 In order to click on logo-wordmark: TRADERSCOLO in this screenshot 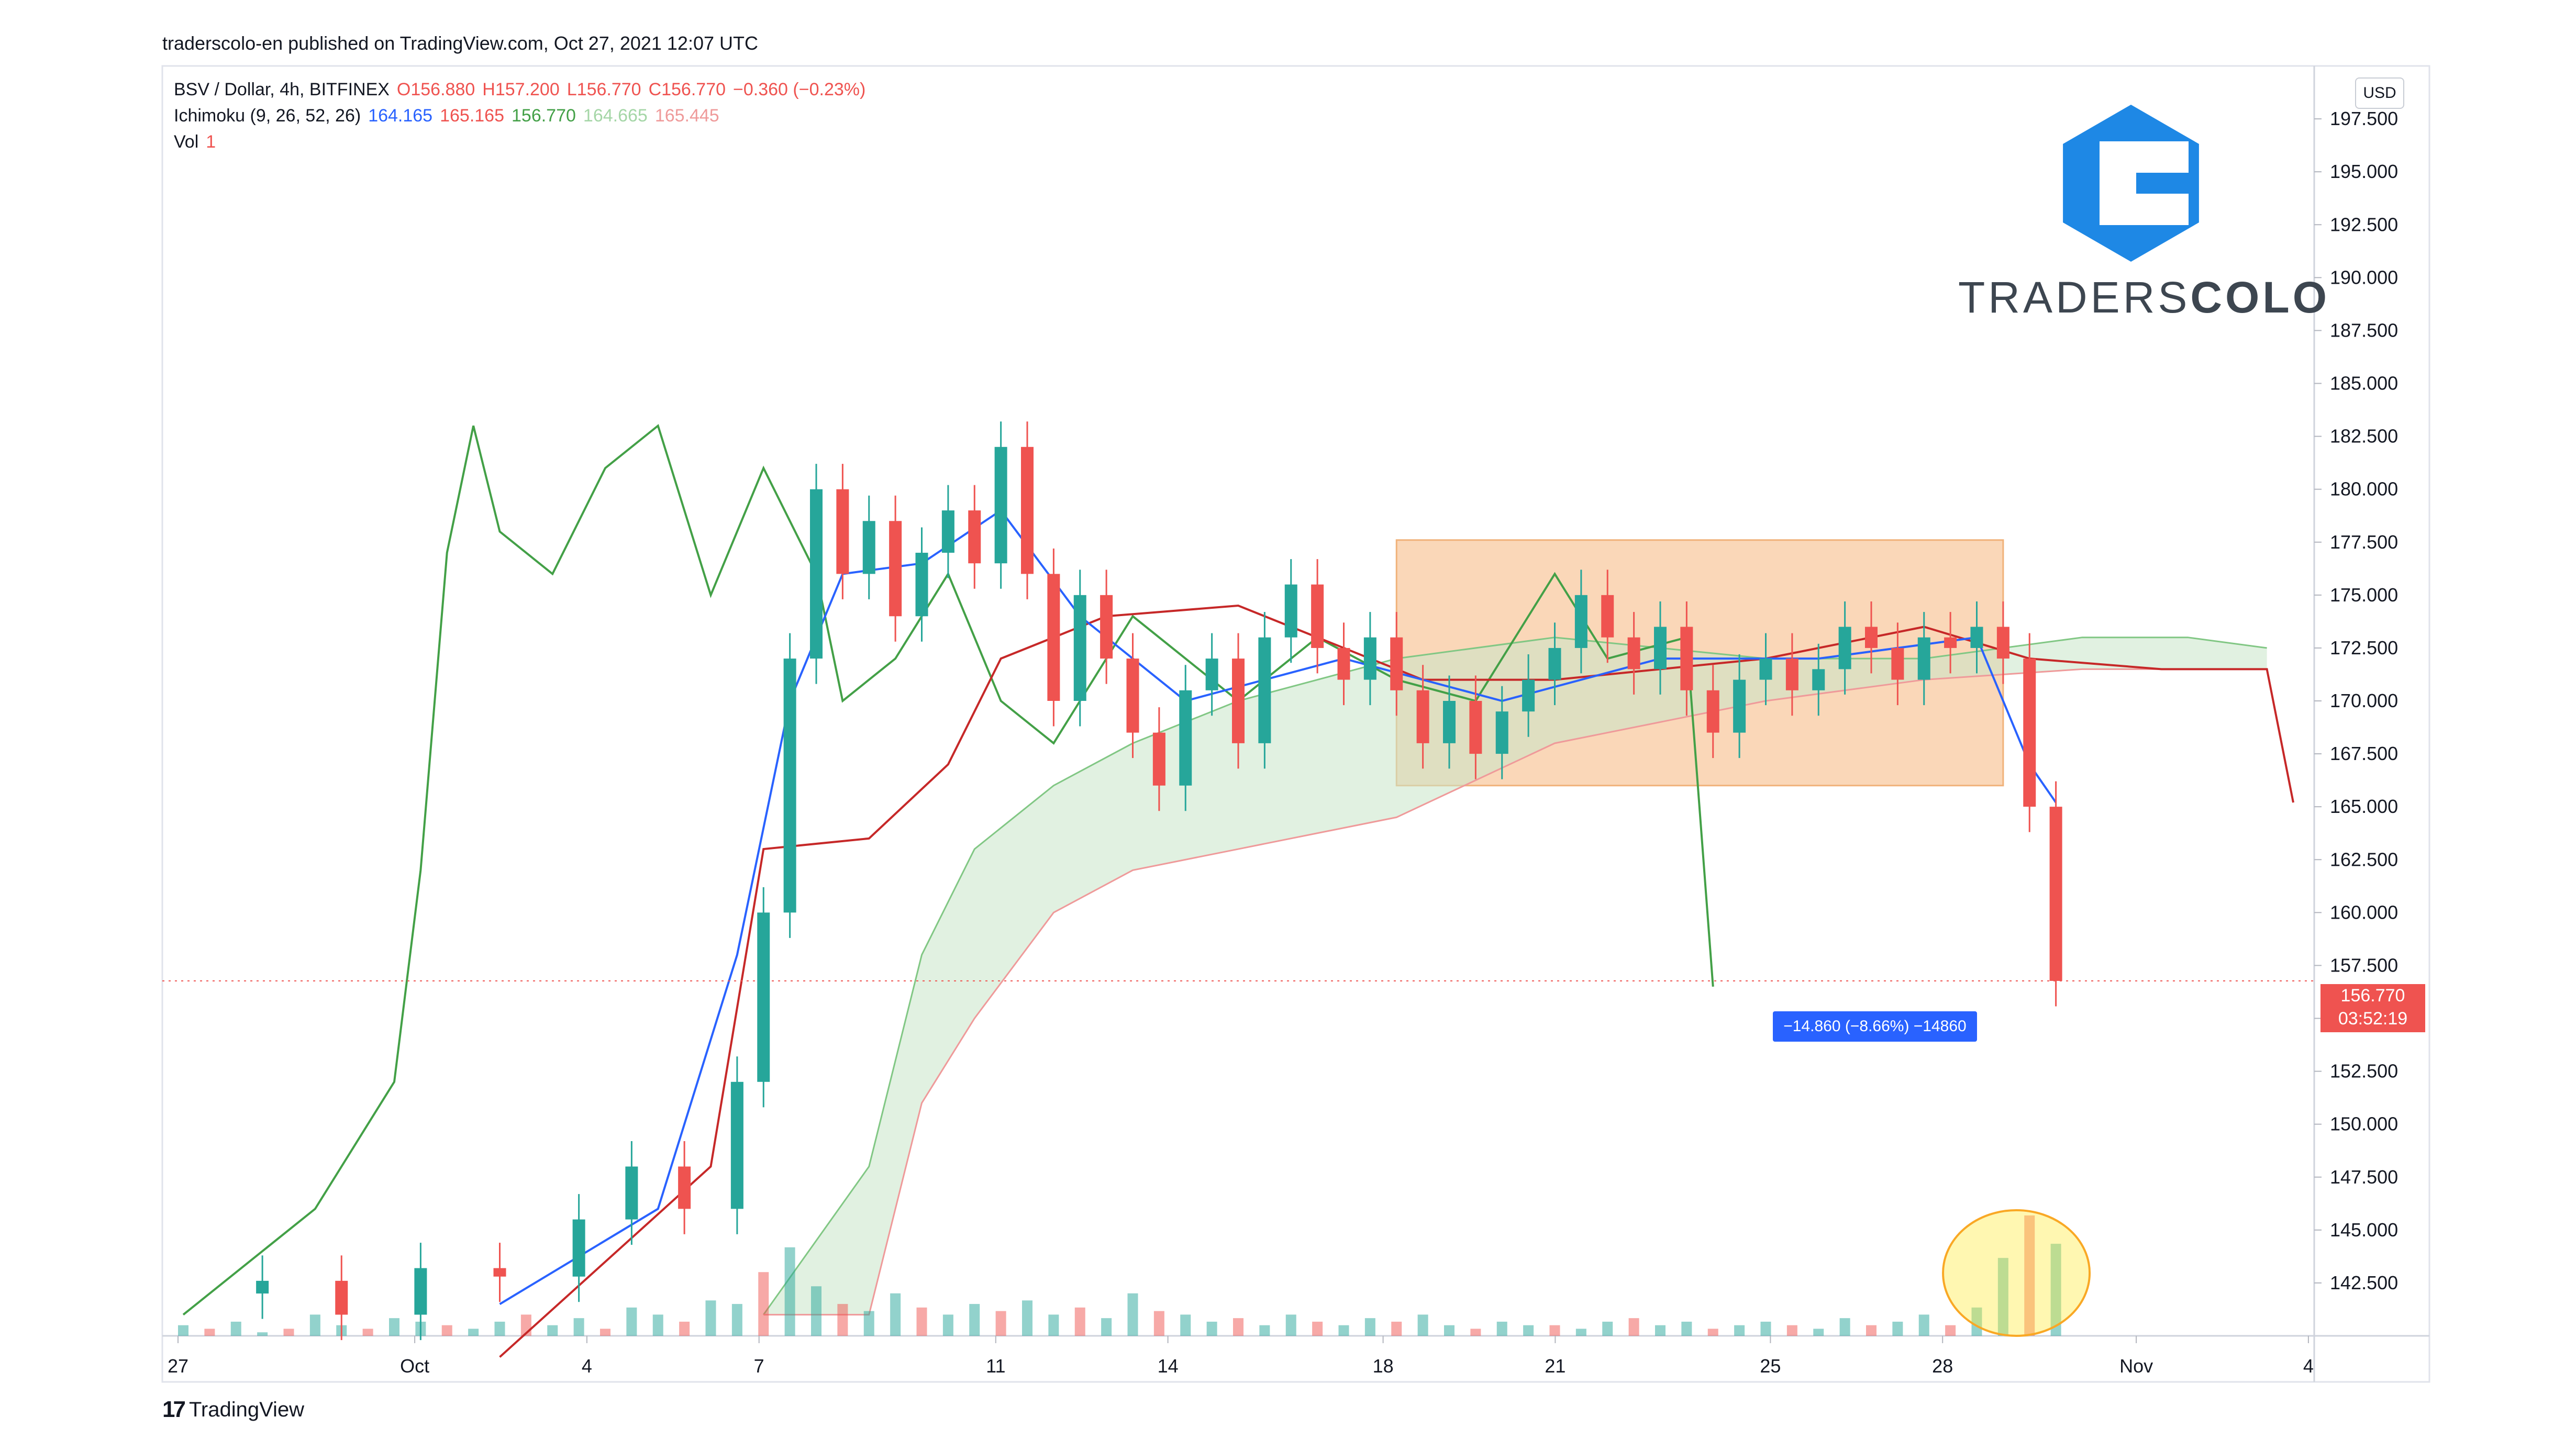, I will do `click(2144, 297)`.